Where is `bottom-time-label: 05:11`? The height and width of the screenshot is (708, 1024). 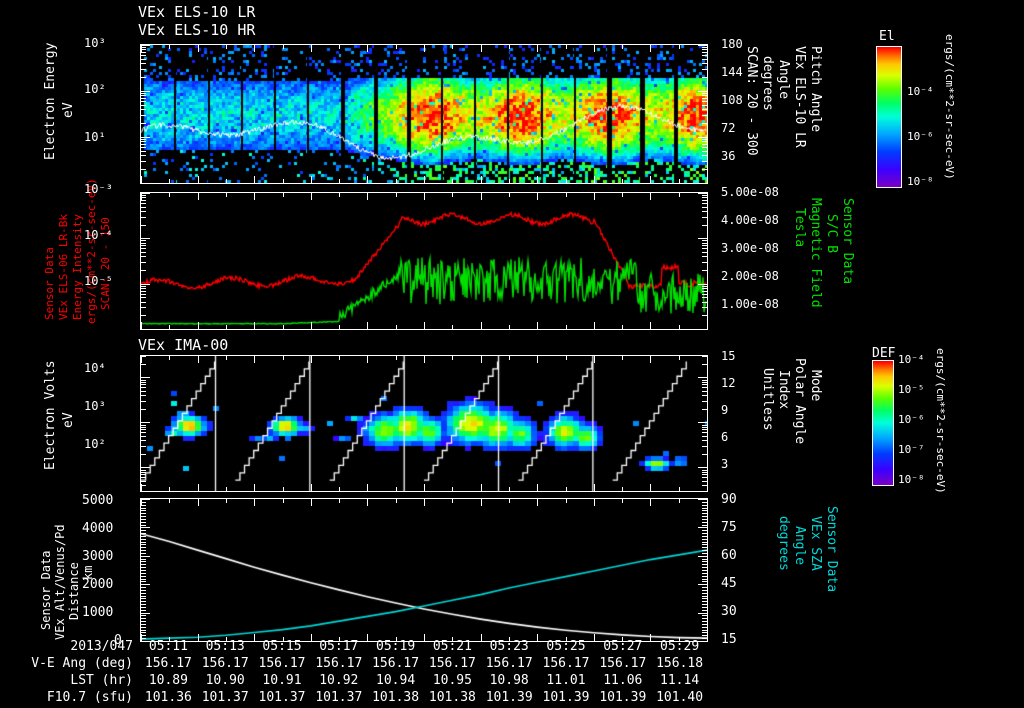 bottom-time-label: 05:11 is located at coordinates (168, 646).